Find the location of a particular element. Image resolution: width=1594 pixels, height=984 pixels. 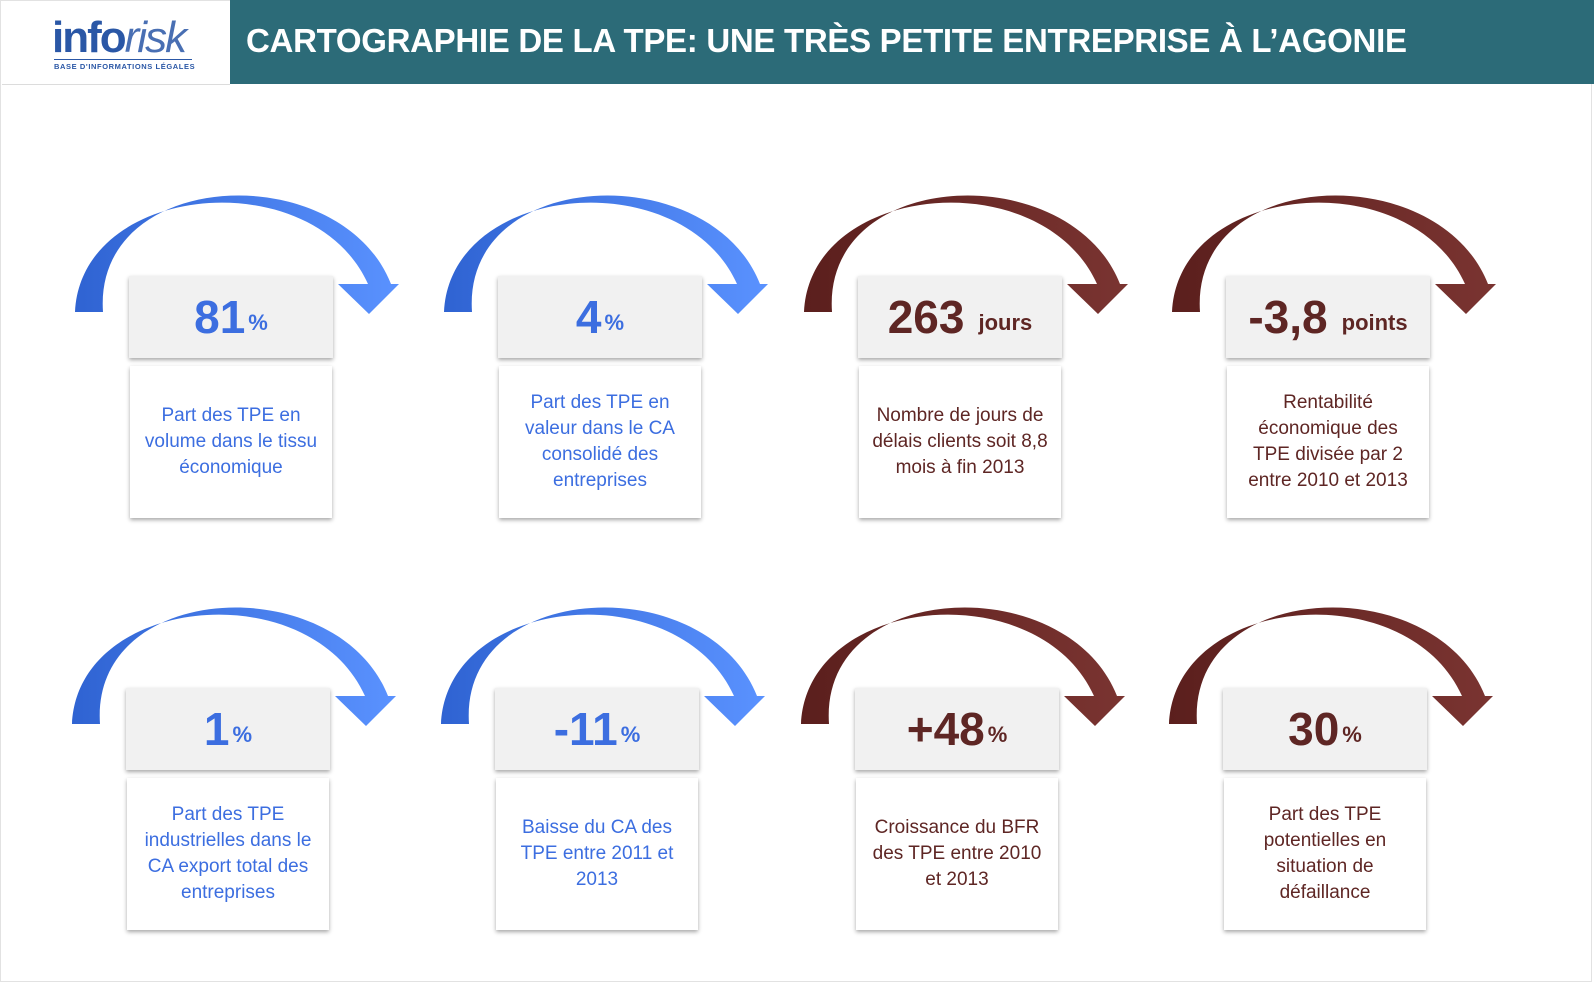

stat-value: 30% is located at coordinates (1325, 729).